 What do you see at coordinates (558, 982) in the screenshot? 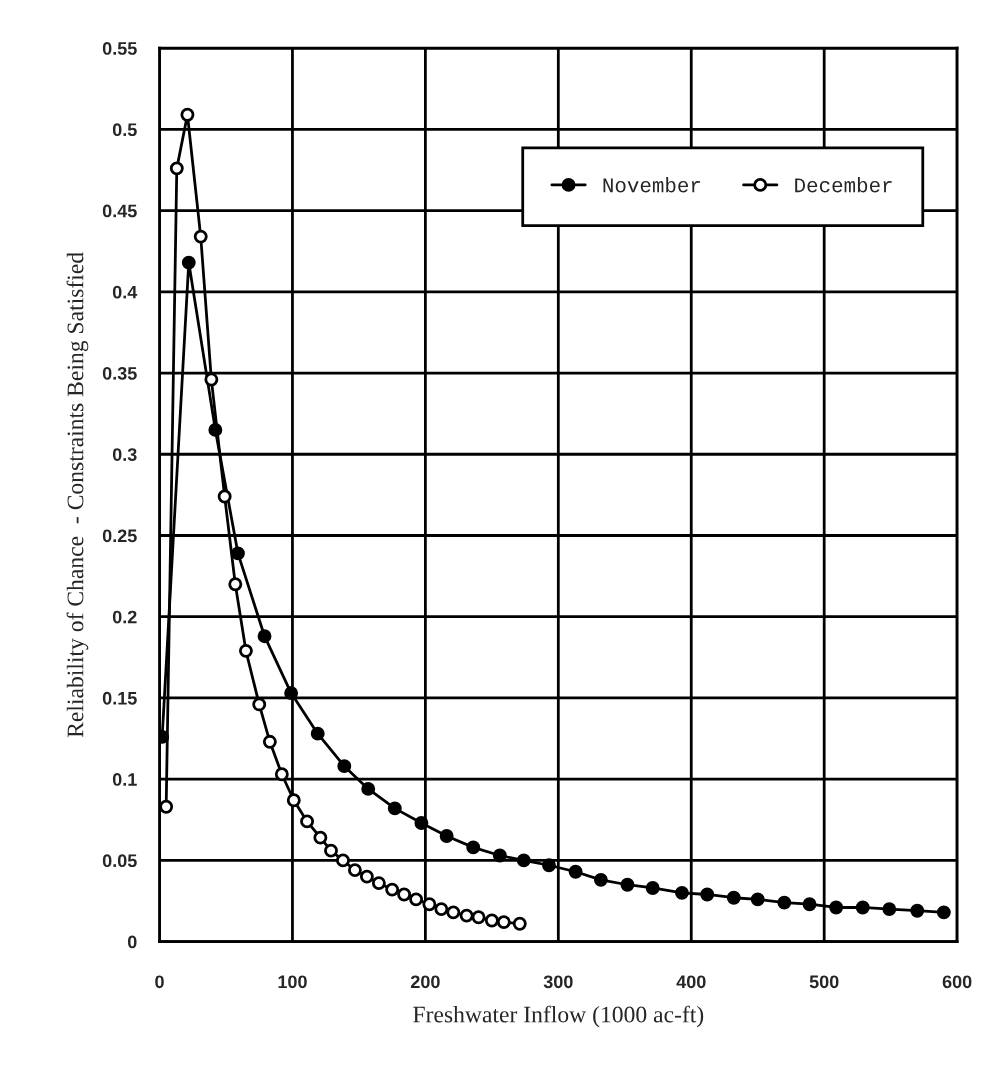
I see `x-tick-label: 300` at bounding box center [558, 982].